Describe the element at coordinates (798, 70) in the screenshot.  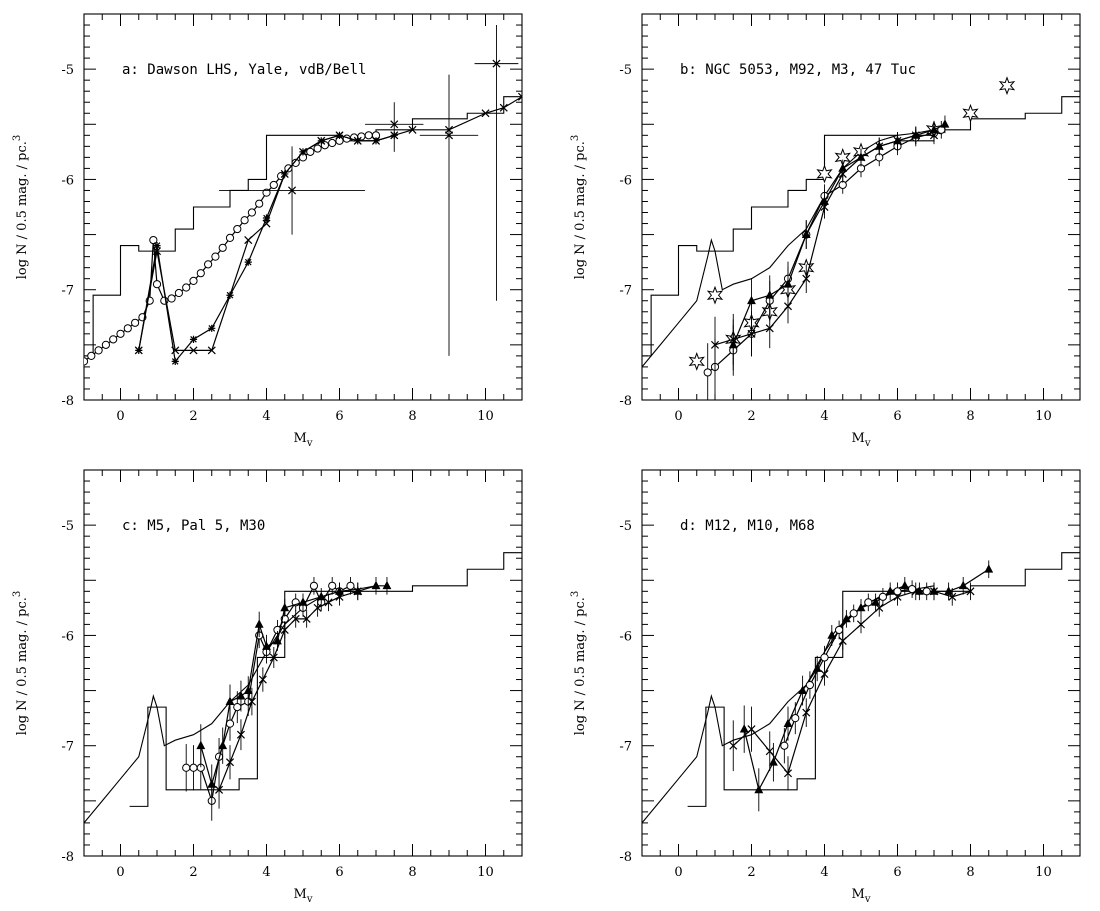
I see `panel-title: b: NGC 5053, M92, M3, 47 Tuc` at that location.